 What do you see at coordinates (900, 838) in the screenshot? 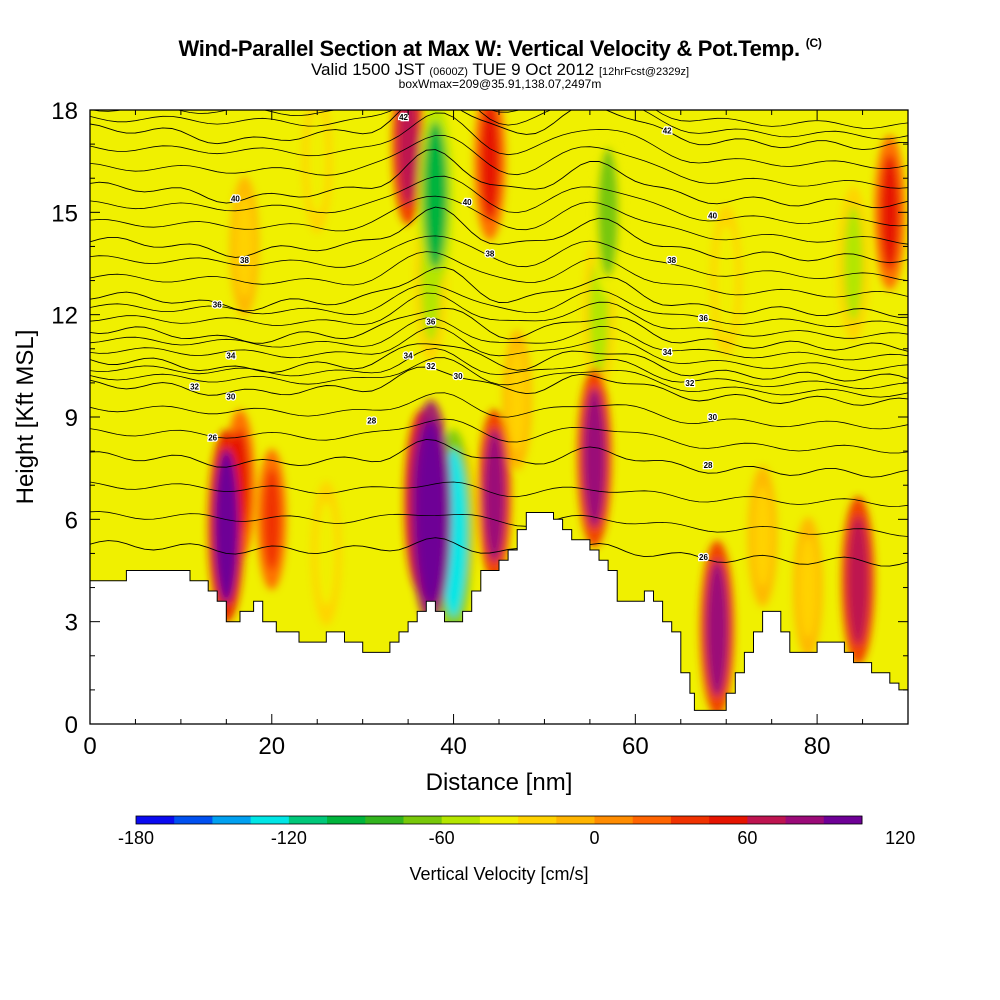
I see `colorbar-tick-120: 120` at bounding box center [900, 838].